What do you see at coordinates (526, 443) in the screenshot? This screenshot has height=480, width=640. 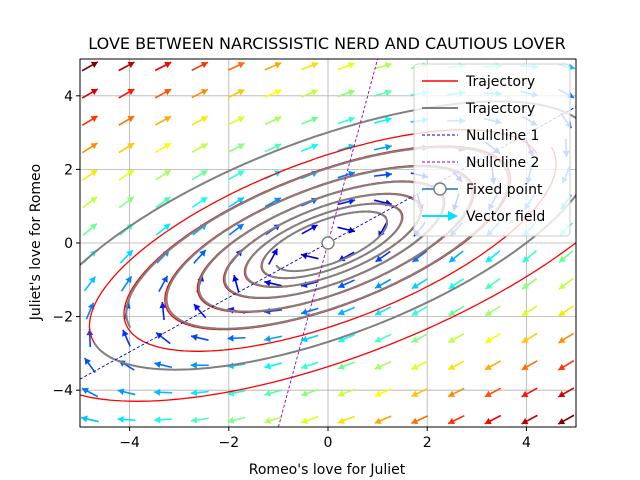 I see `x-tick-label: 4` at bounding box center [526, 443].